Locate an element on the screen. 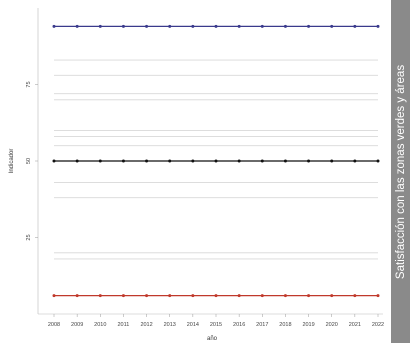 This screenshot has width=410, height=343. x-tick-label: 2017 is located at coordinates (262, 325).